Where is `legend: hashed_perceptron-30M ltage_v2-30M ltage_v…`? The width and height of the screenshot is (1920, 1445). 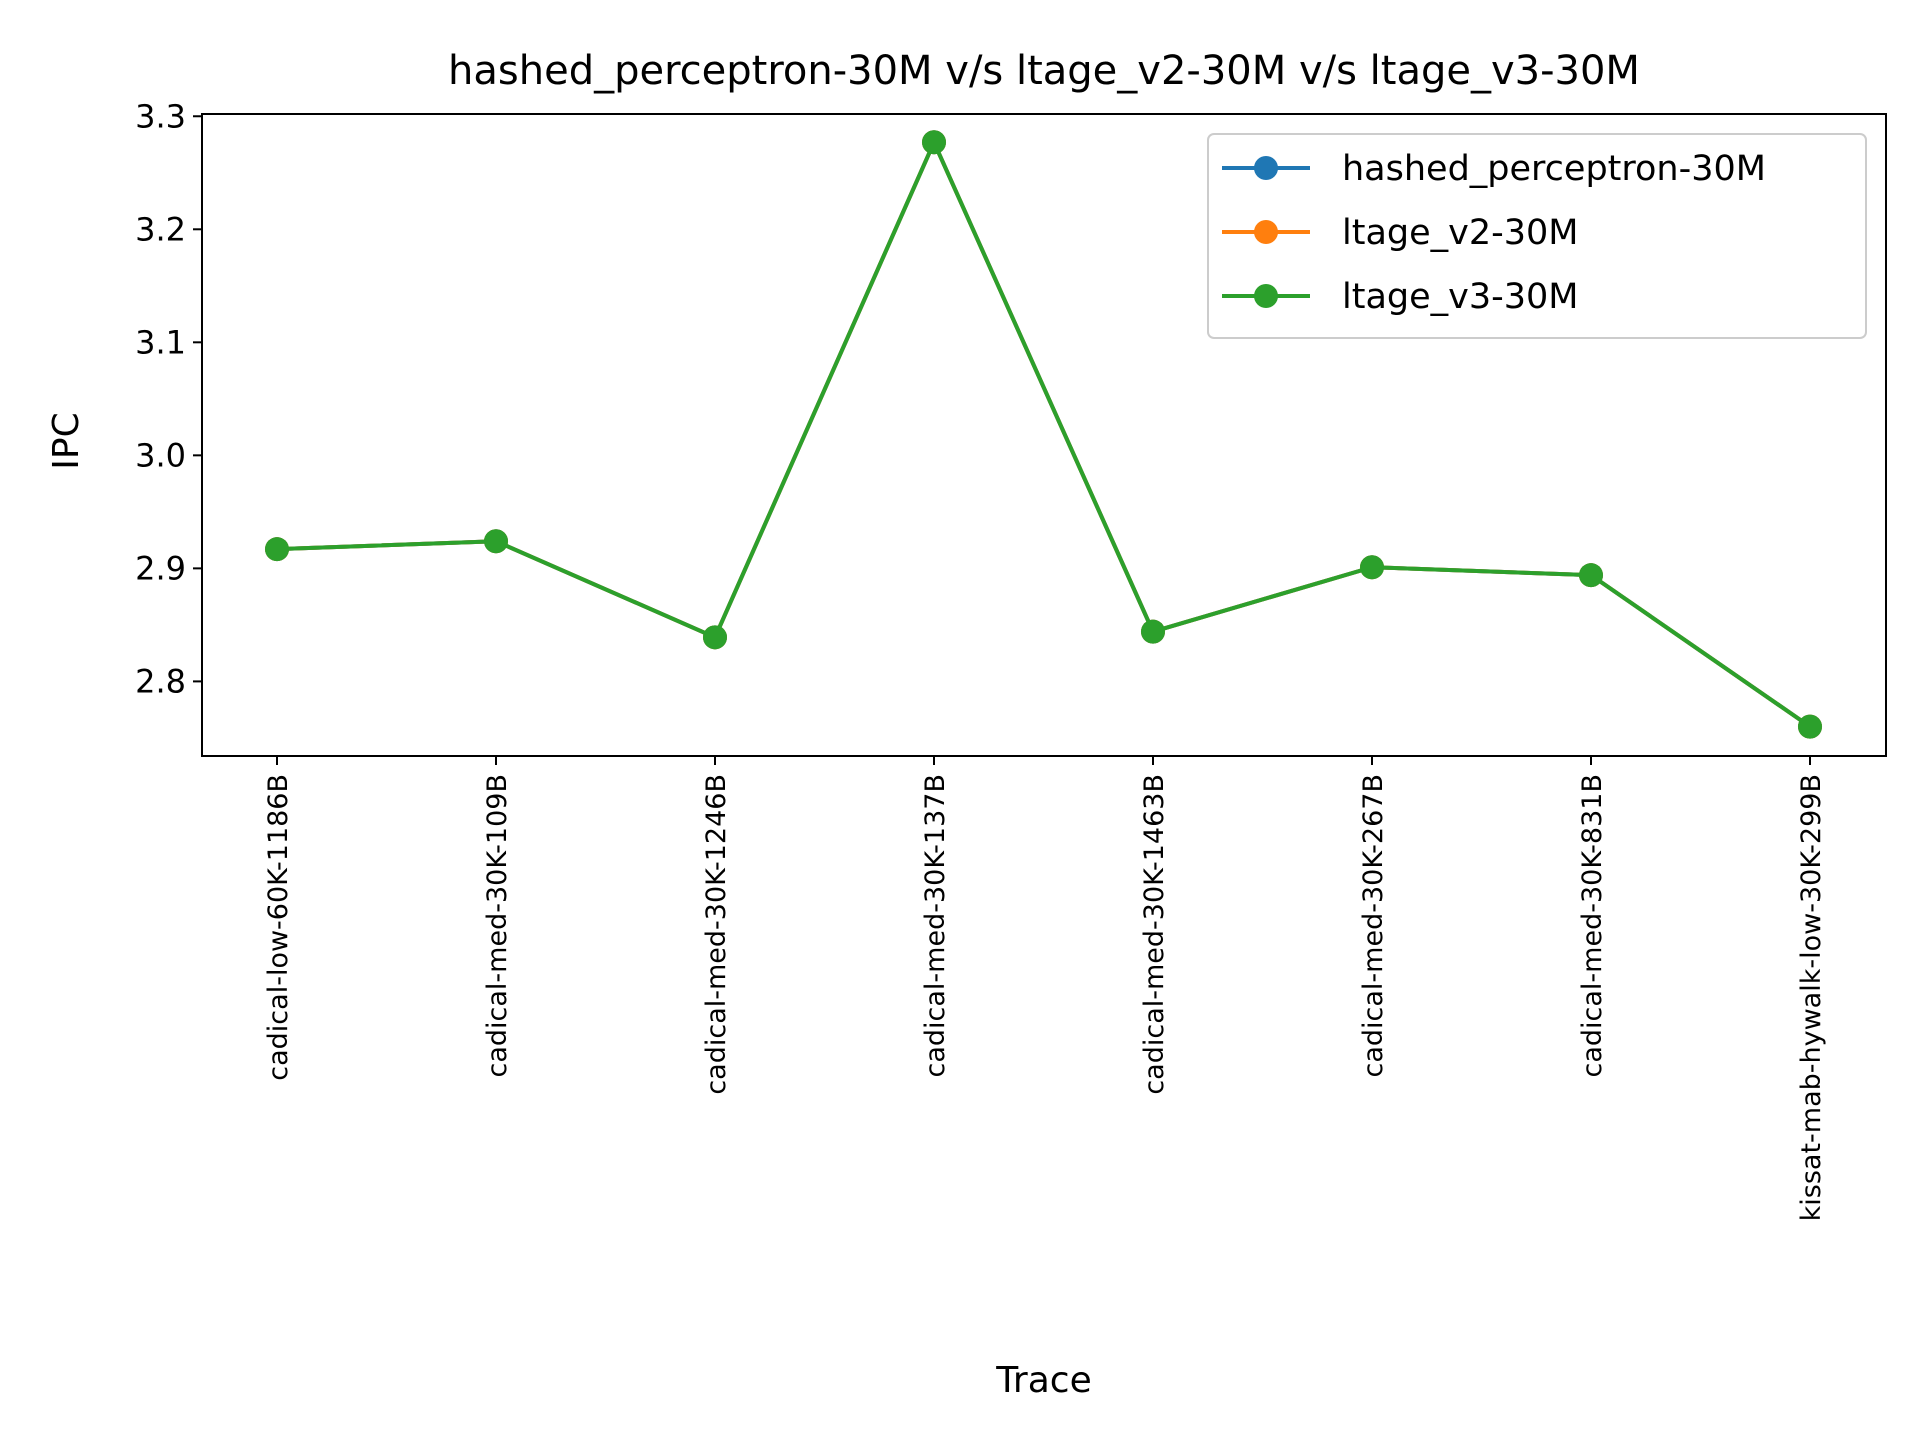 legend: hashed_perceptron-30M ltage_v2-30M ltage_v… is located at coordinates (1537, 236).